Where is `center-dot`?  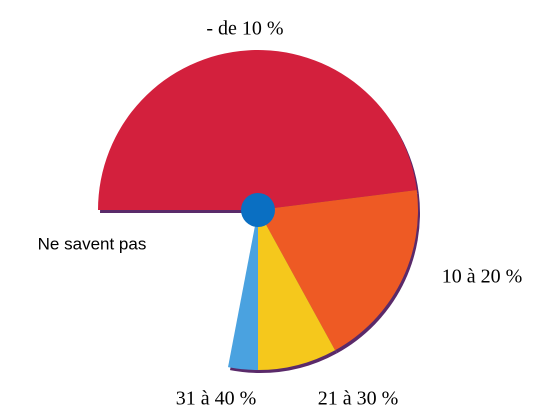 center-dot is located at coordinates (258, 210).